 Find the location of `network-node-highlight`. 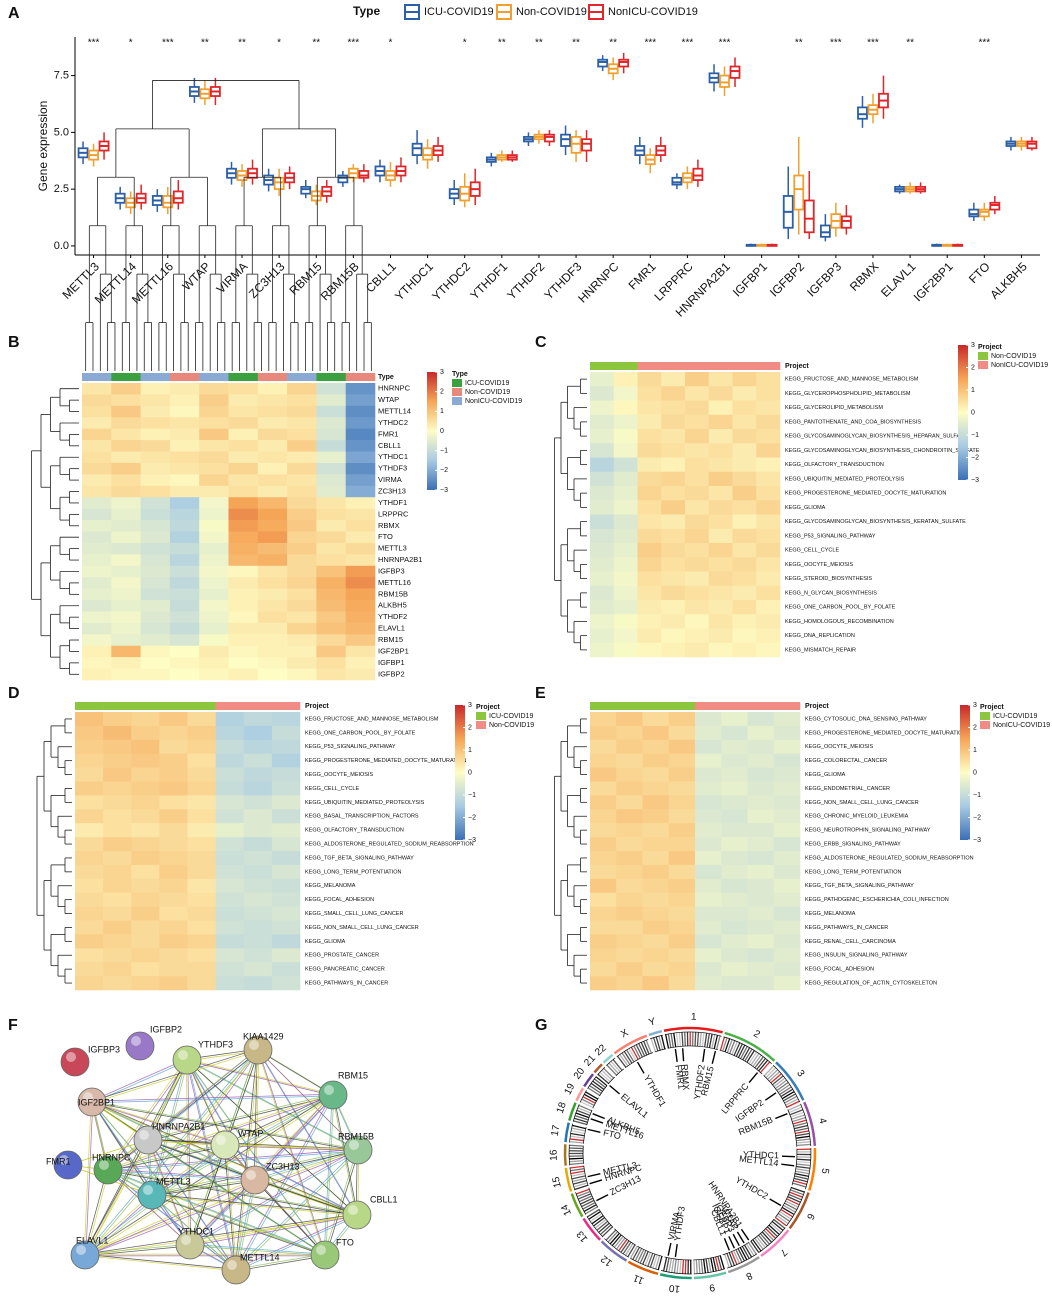

network-node-highlight is located at coordinates (71, 1057).